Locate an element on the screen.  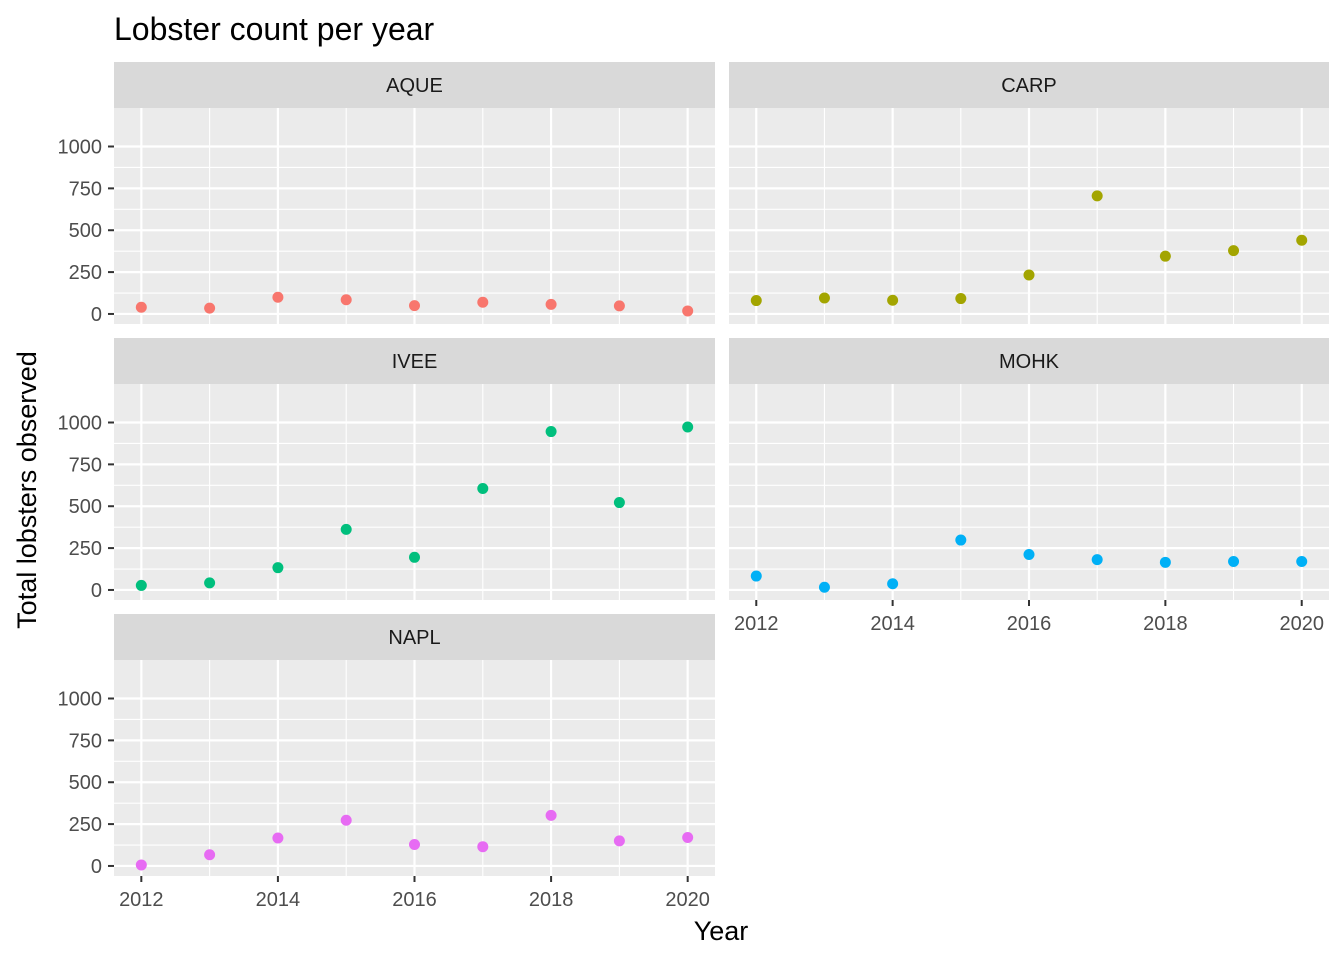
facet-strip-label-mohk: MOHK is located at coordinates (1029, 362).